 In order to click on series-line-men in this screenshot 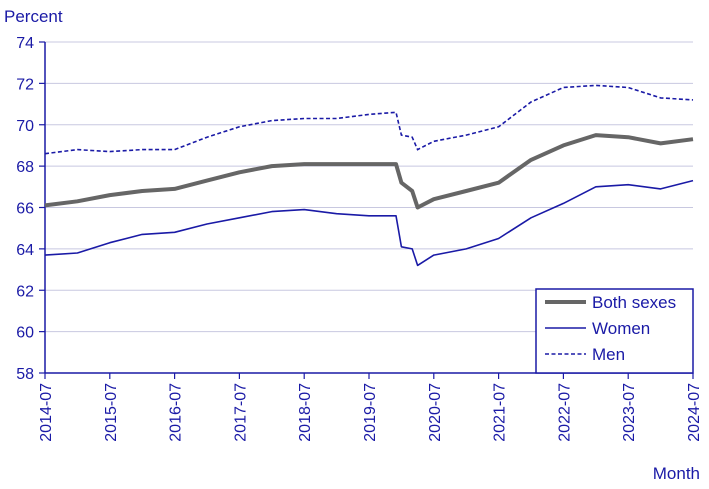, I will do `click(369, 119)`.